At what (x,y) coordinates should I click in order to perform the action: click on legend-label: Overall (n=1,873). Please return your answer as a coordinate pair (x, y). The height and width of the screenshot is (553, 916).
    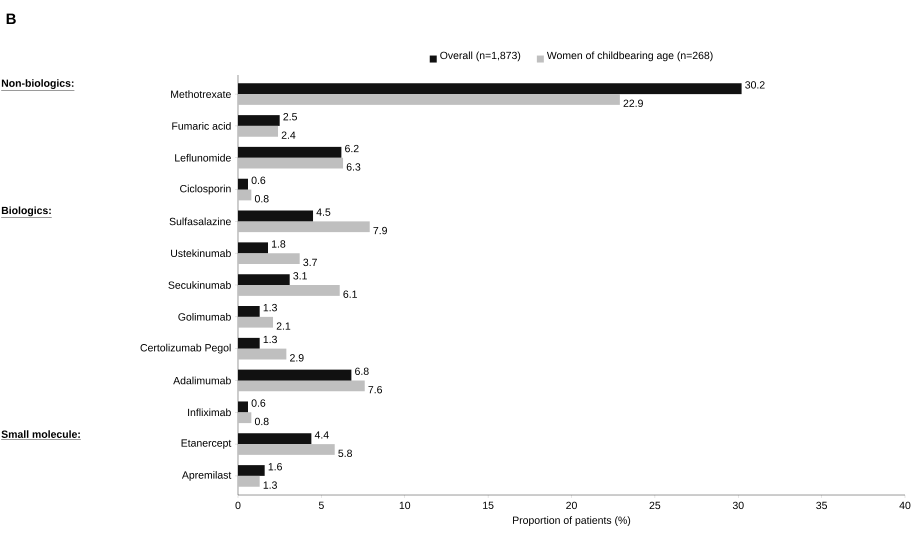
    Looking at the image, I should click on (480, 56).